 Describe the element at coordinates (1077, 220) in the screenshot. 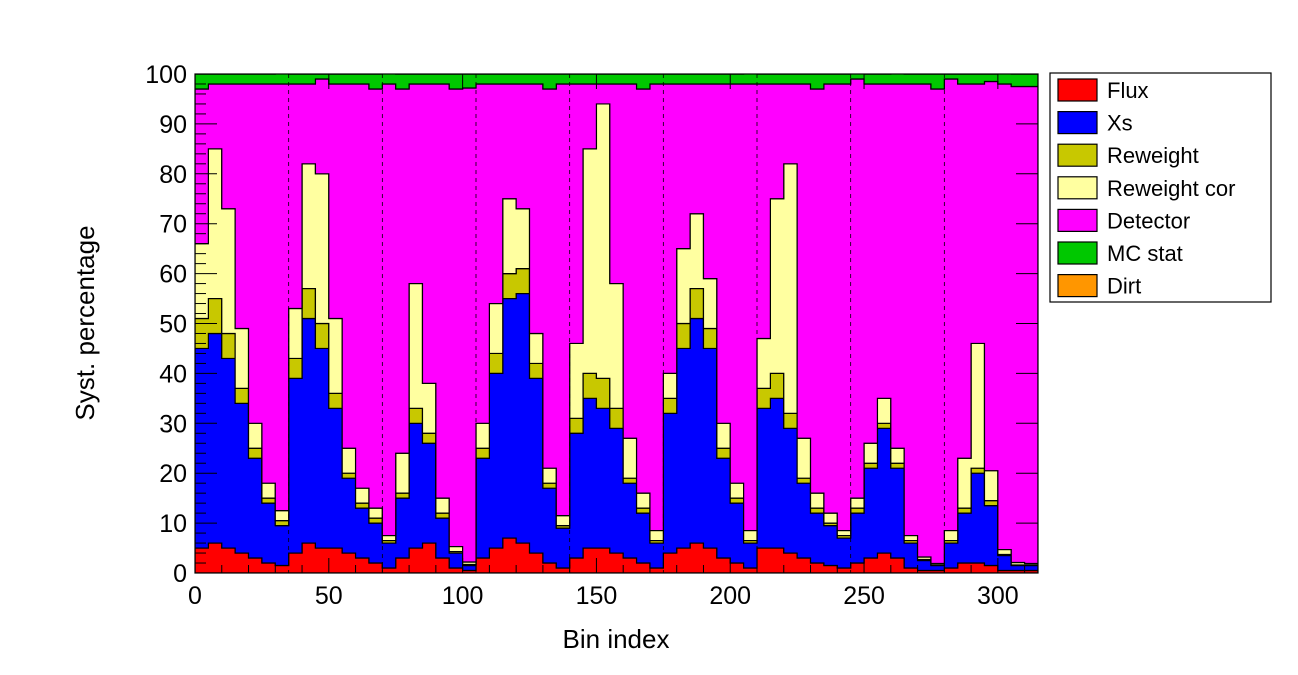

I see `legend-swatch-detector` at that location.